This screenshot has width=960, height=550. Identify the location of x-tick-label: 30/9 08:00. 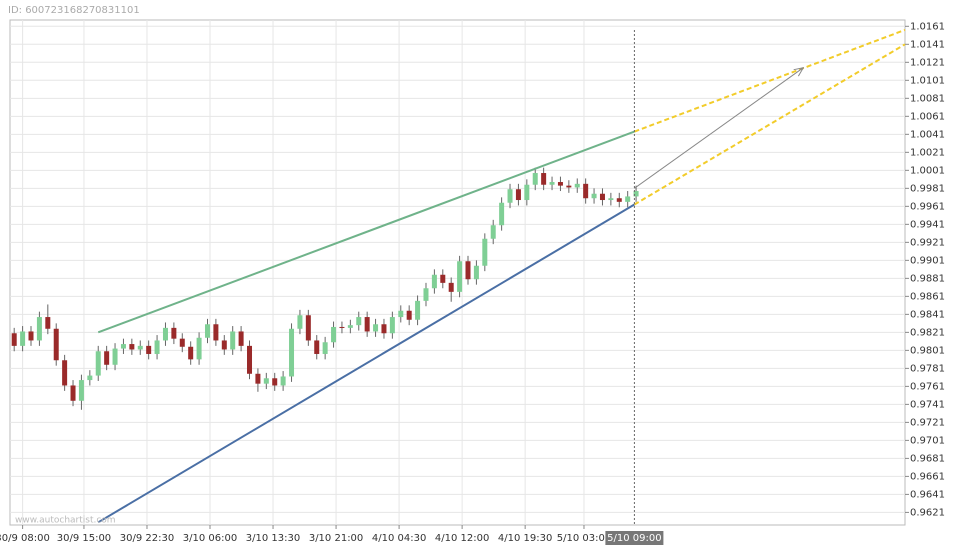
(25, 538).